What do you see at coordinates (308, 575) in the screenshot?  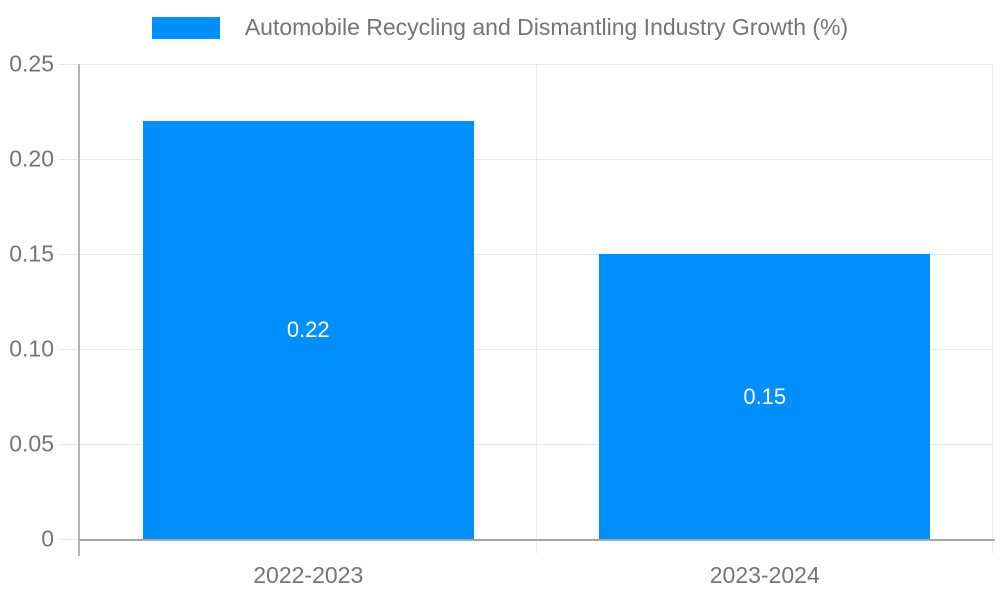 I see `x-tick-label: 2022-2023` at bounding box center [308, 575].